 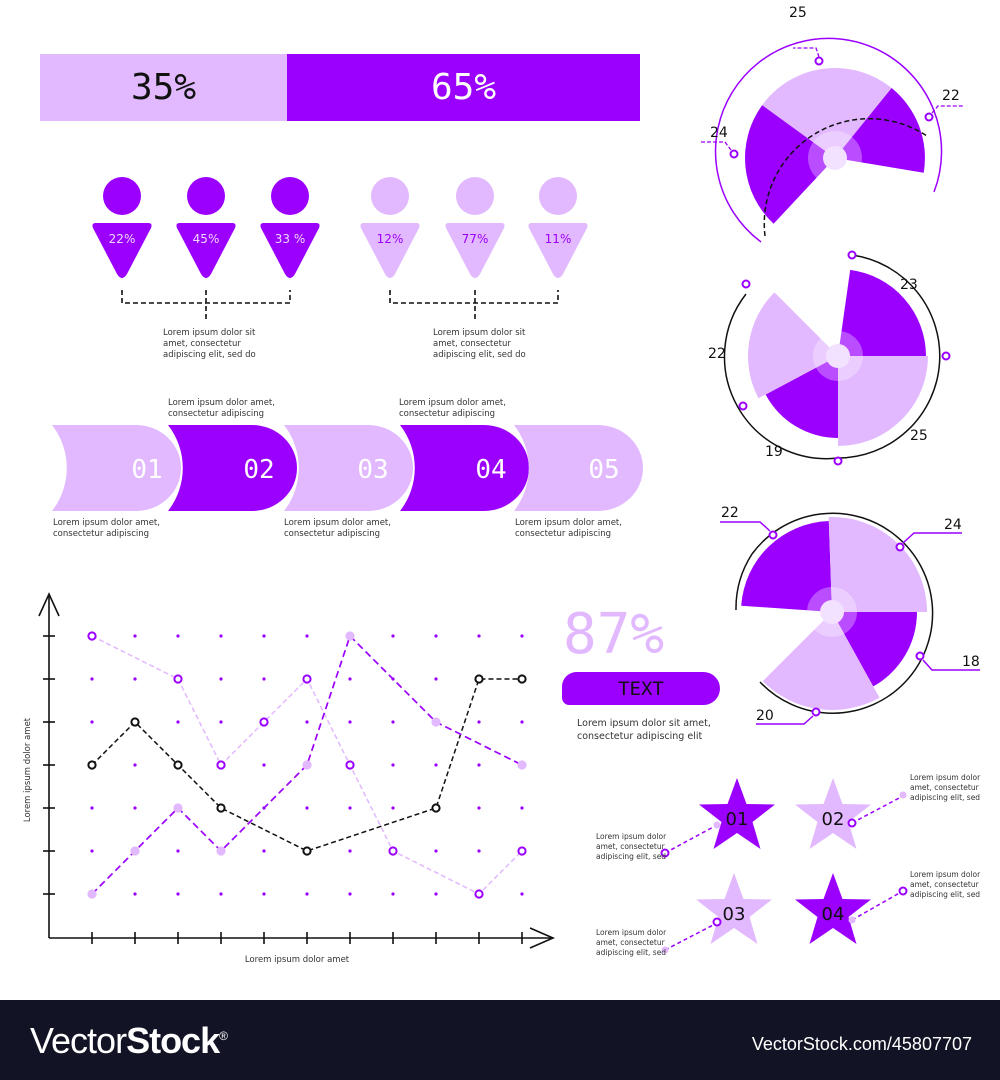 I want to click on star-number: 02, so click(x=833, y=819).